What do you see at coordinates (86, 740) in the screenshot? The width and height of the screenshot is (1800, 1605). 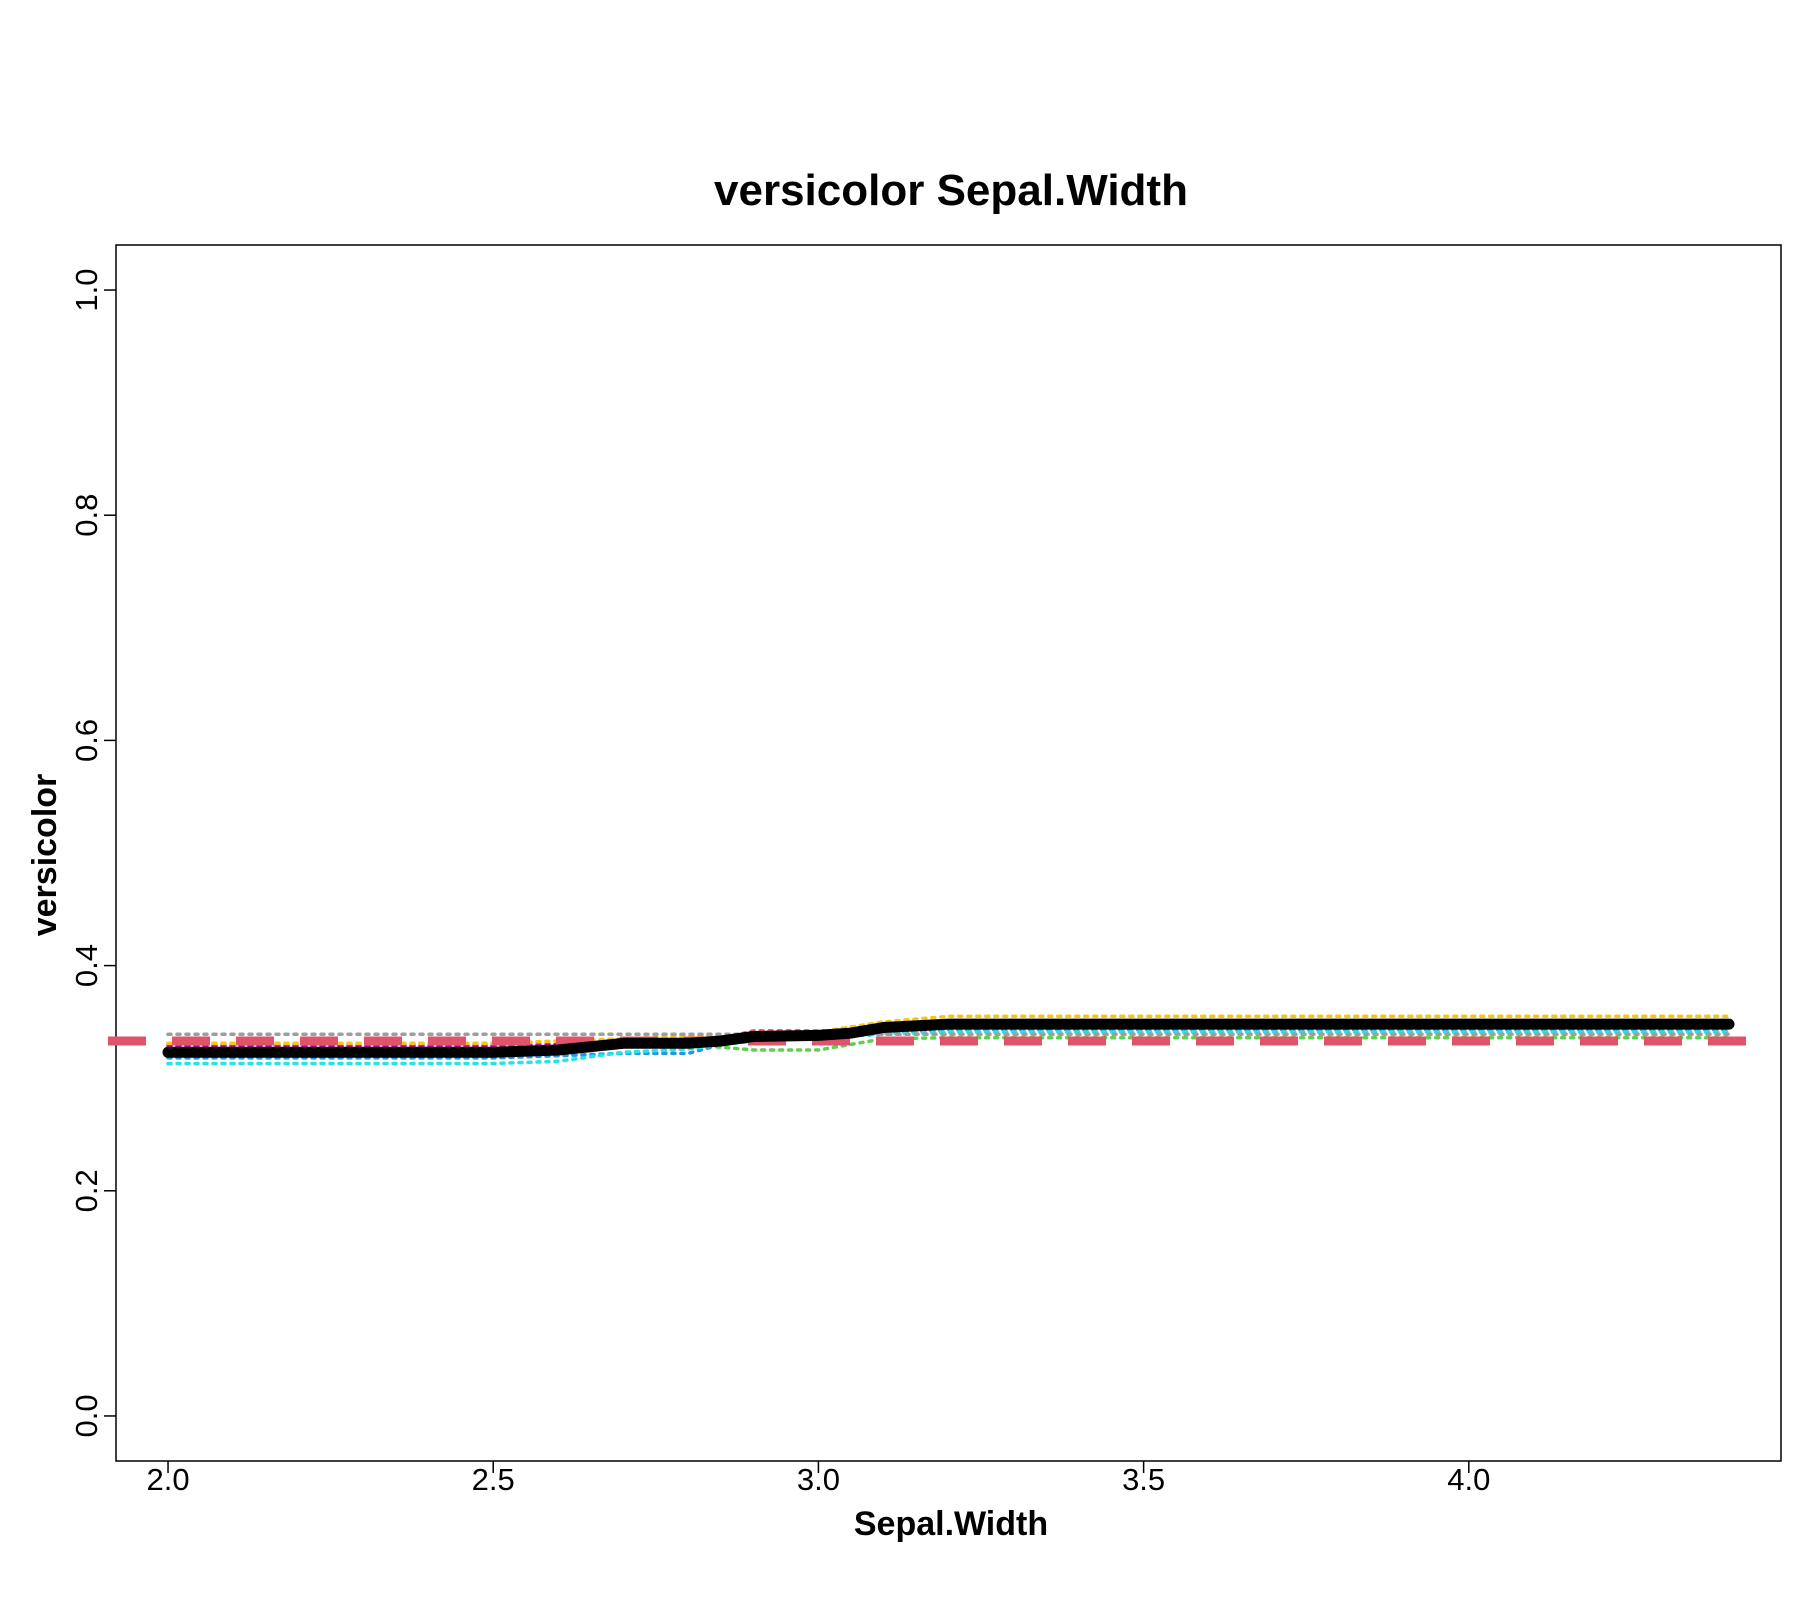 I see `y-tick-label: 0.6` at bounding box center [86, 740].